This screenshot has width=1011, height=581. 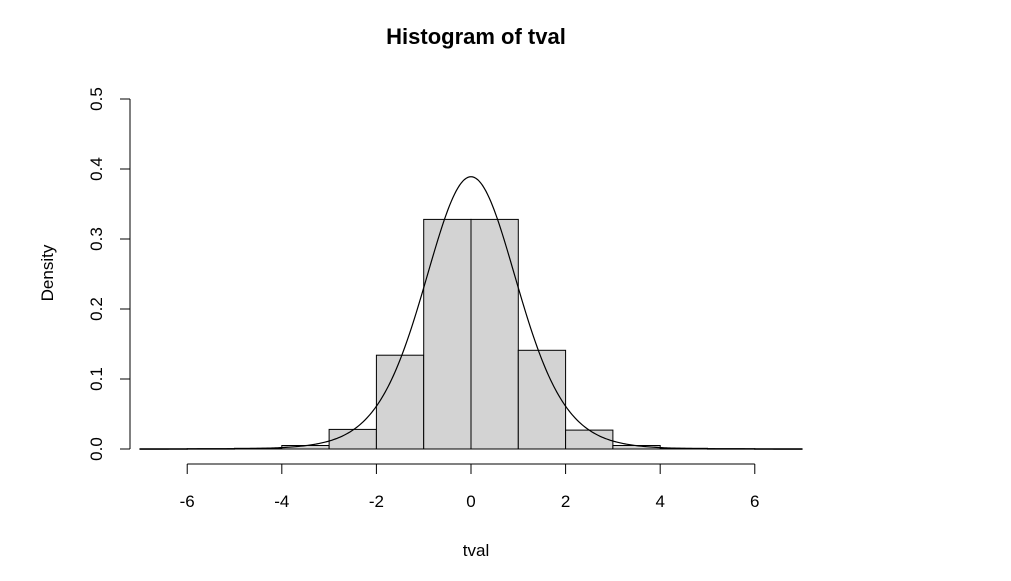 What do you see at coordinates (565, 501) in the screenshot?
I see `x-tick-label: 2` at bounding box center [565, 501].